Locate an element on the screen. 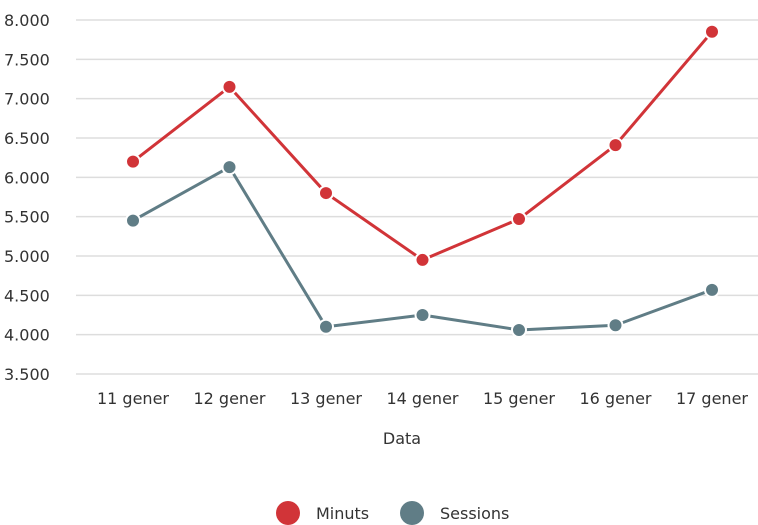 The width and height of the screenshot is (758, 525). x-tick-label: 16 gener is located at coordinates (615, 398).